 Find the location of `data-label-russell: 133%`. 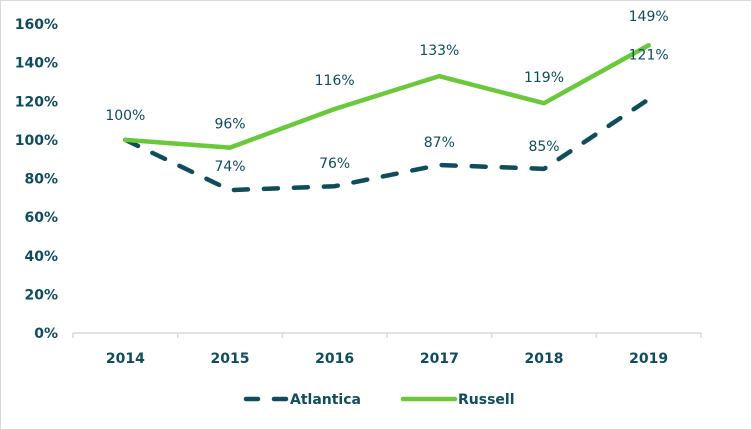

data-label-russell: 133% is located at coordinates (439, 51).